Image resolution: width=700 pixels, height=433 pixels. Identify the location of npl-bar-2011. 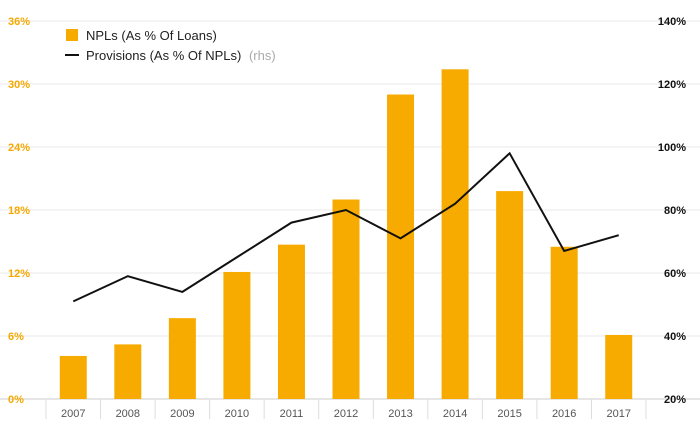
(291, 321).